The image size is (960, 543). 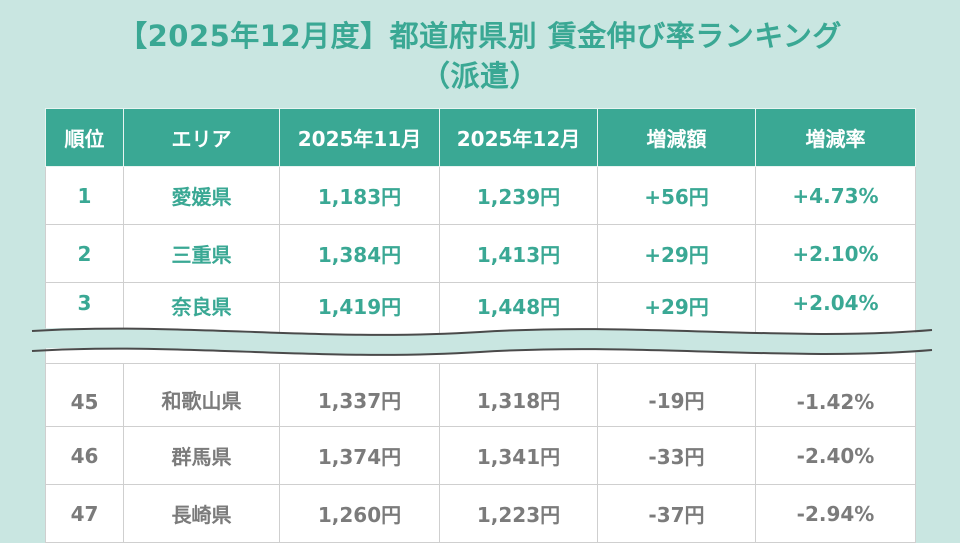 I want to click on cell-nov: 1,260円, so click(x=359, y=513).